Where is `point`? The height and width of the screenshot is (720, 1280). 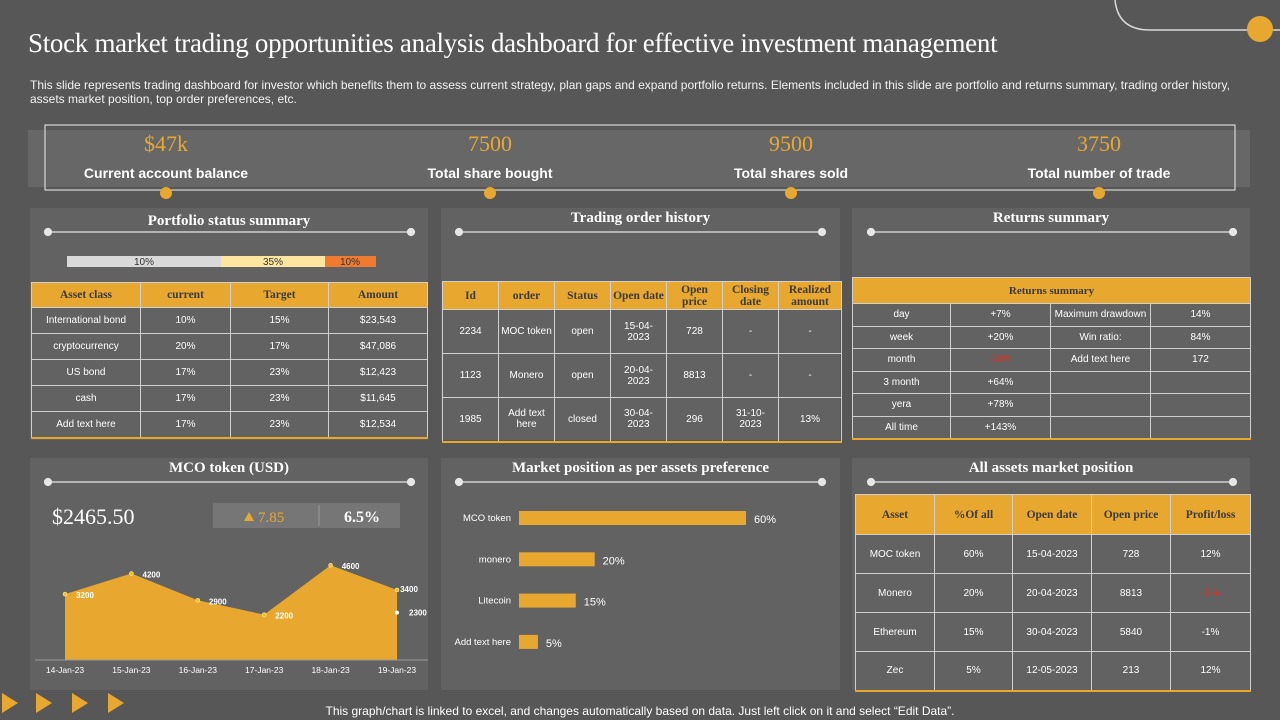
point is located at coordinates (330, 565).